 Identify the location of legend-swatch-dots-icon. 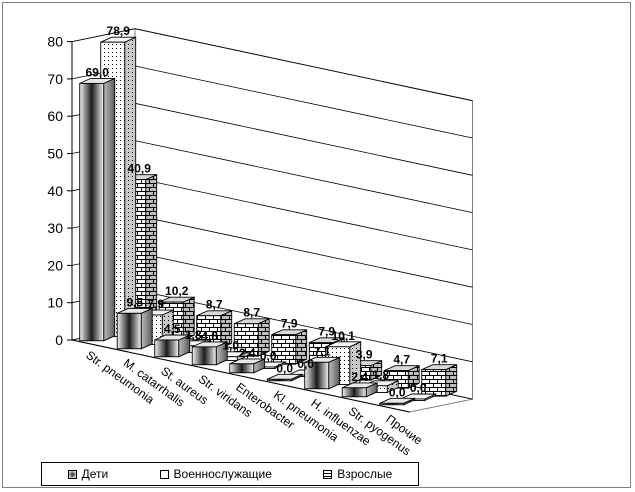
(164, 474).